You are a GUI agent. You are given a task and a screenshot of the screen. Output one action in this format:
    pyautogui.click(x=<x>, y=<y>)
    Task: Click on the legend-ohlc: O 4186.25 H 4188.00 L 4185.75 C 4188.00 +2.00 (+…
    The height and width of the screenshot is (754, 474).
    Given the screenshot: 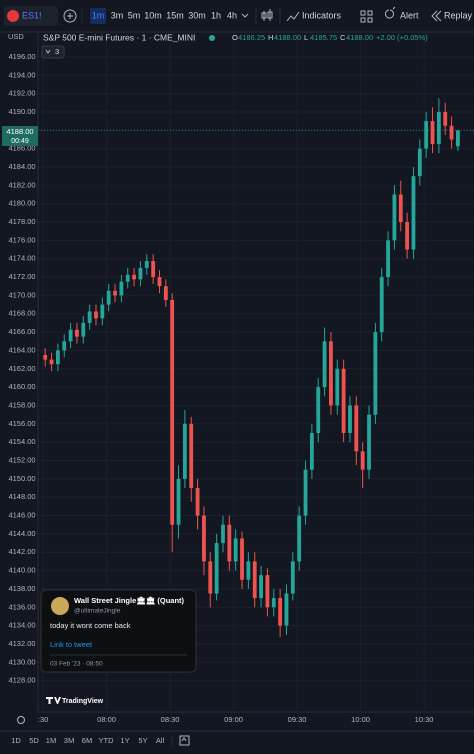 What is the action you would take?
    pyautogui.click(x=330, y=37)
    